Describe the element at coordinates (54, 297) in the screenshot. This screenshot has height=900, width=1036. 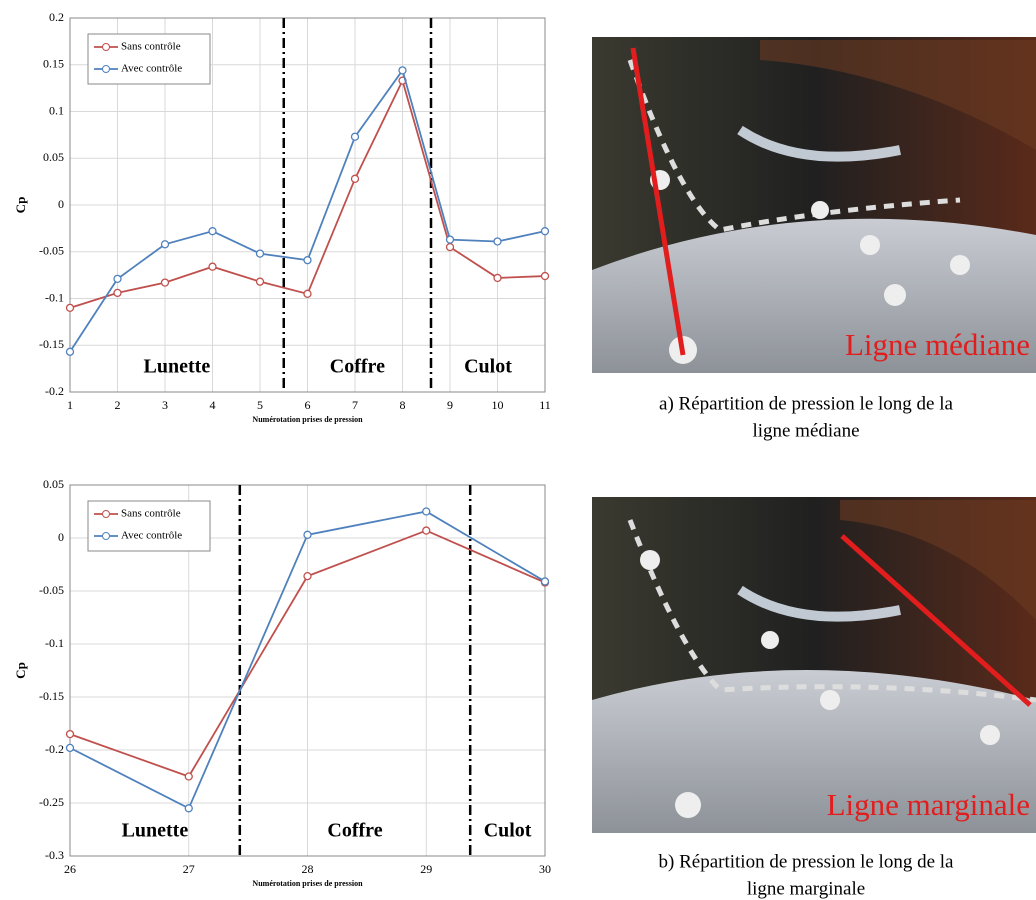
I see `y-tick-label: -0.1` at that location.